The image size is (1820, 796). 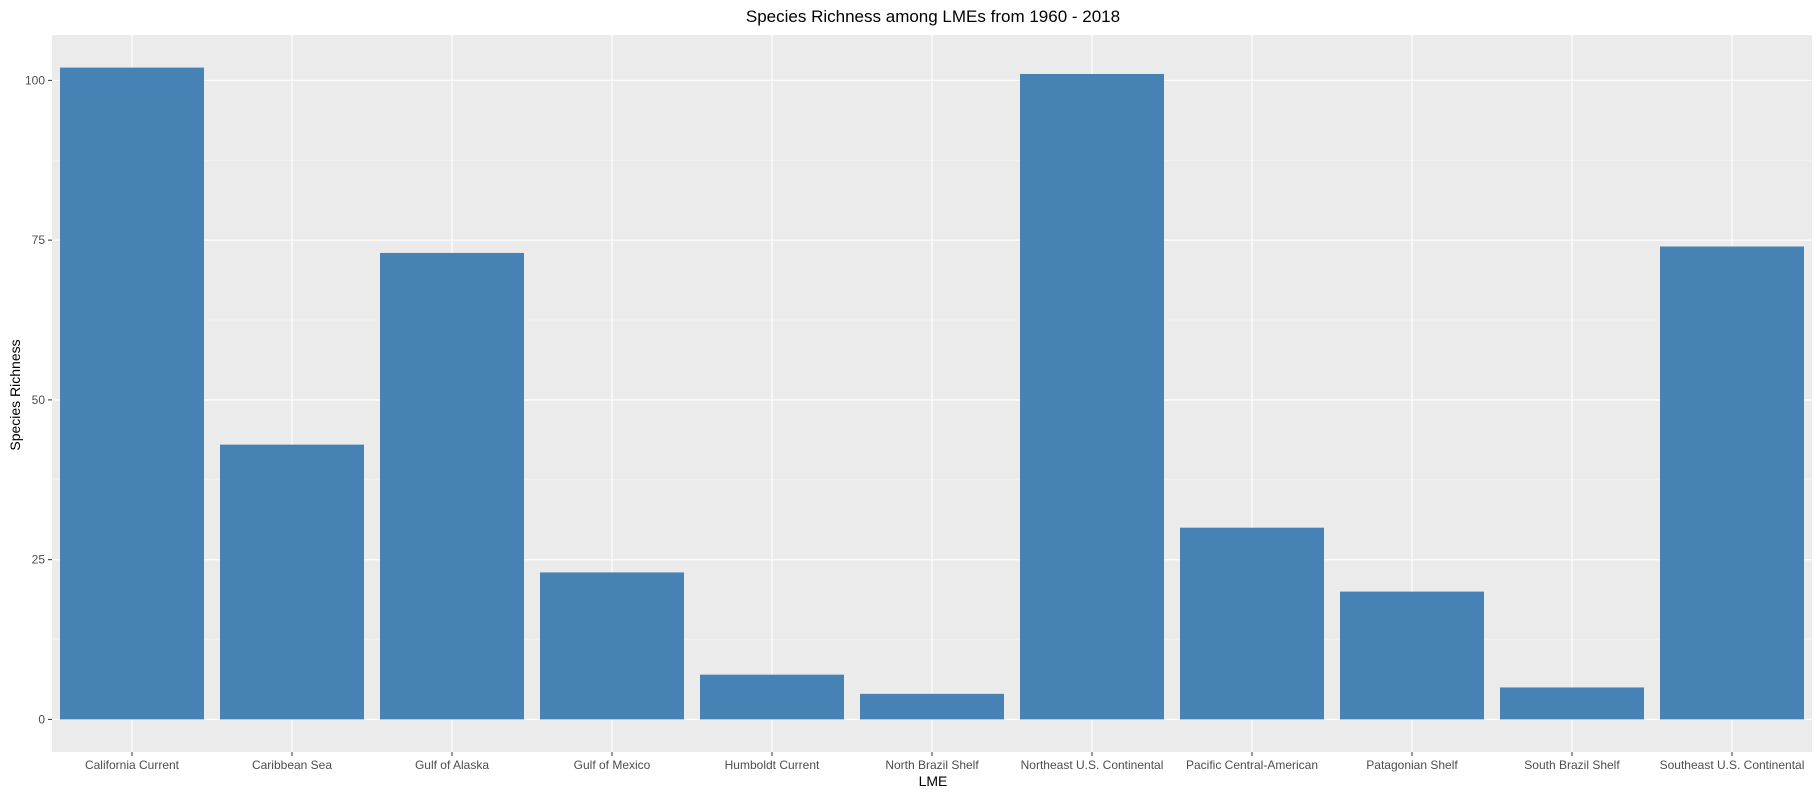 What do you see at coordinates (1412, 765) in the screenshot?
I see `x-tick-label: Patagonian Shelf` at bounding box center [1412, 765].